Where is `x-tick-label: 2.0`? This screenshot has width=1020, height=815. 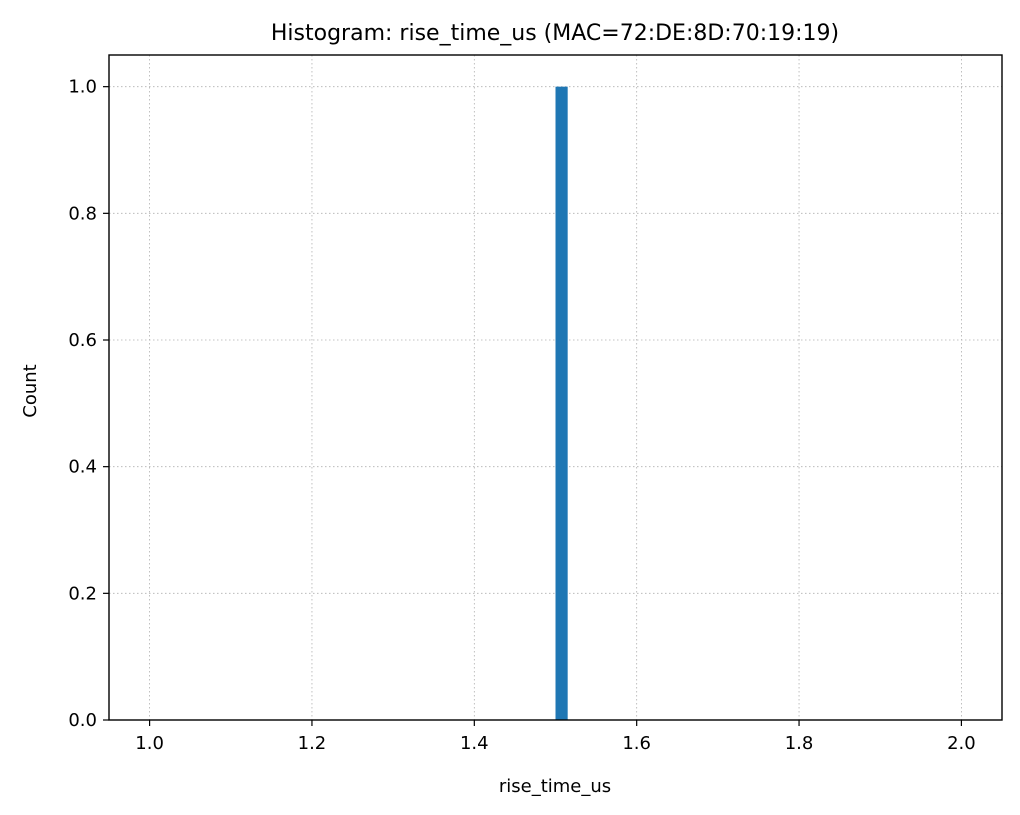 x-tick-label: 2.0 is located at coordinates (961, 743).